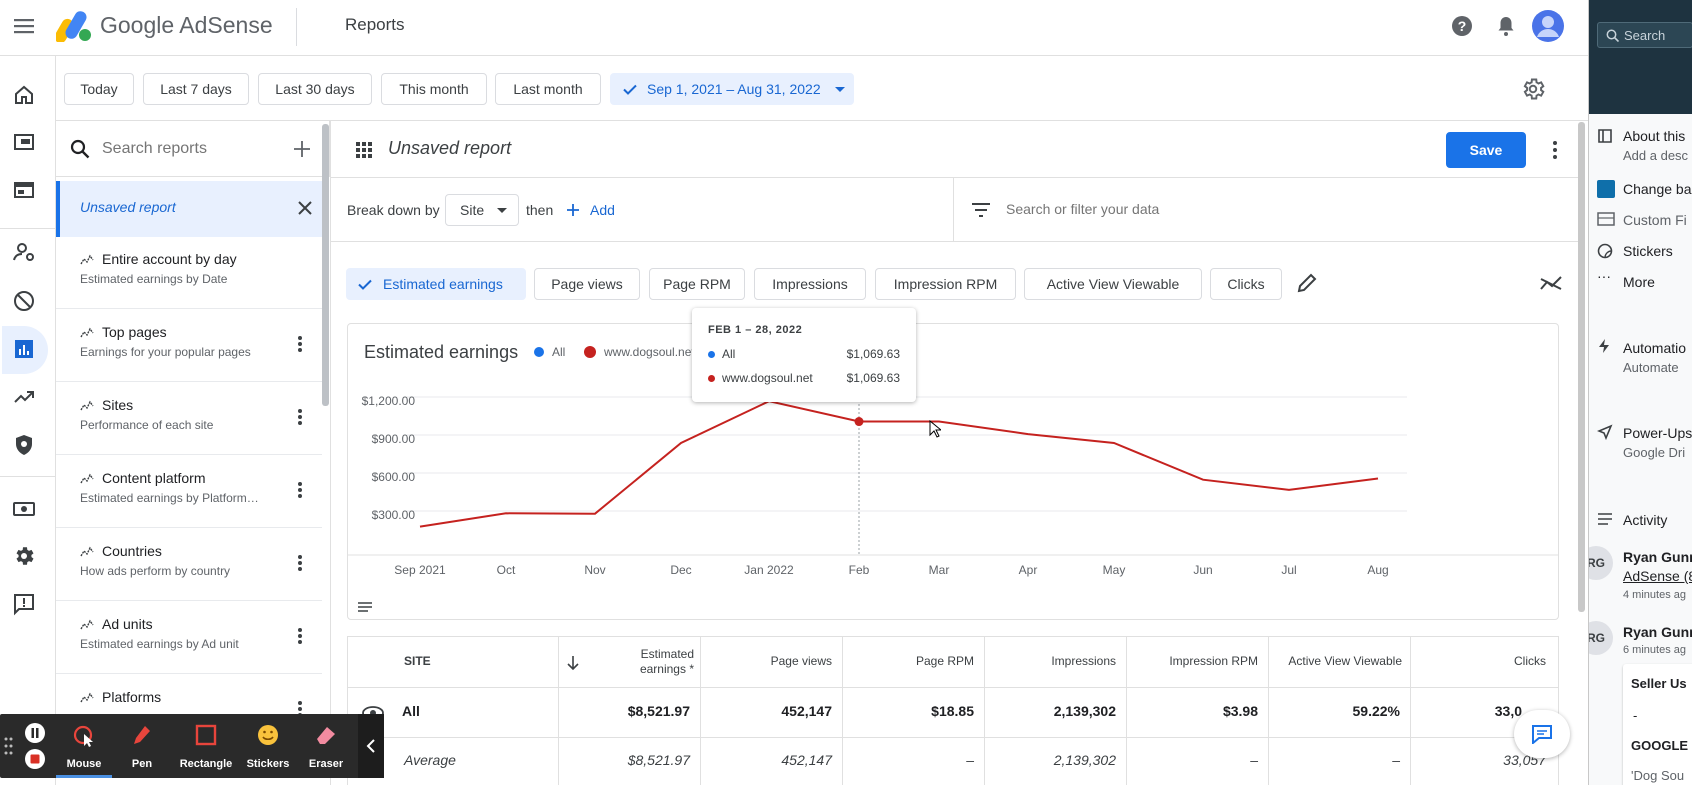 This screenshot has height=785, width=1692. I want to click on help-icon: ?, so click(1462, 26).